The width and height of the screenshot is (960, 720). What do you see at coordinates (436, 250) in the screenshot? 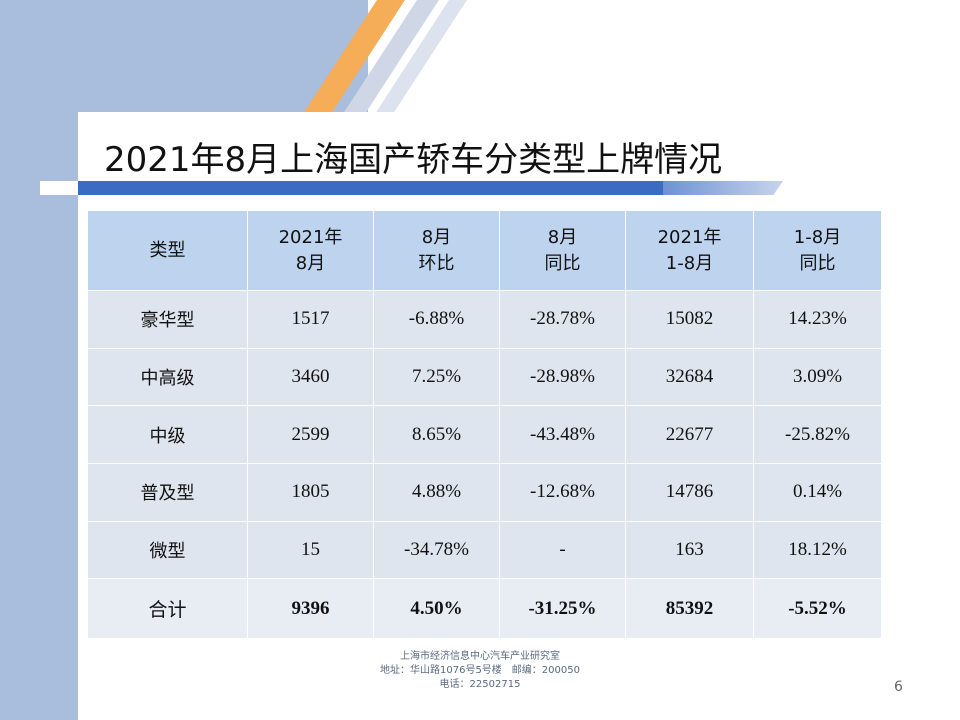
I see `header-aug-mom: 8月 环比` at bounding box center [436, 250].